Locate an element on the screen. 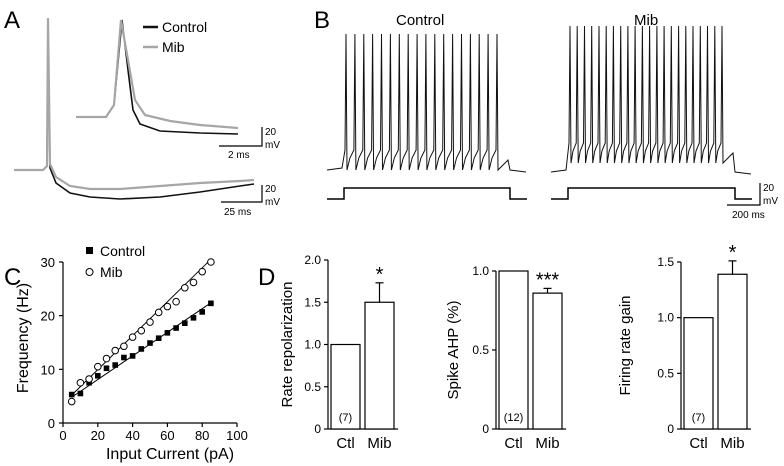  trace-a-main-mib is located at coordinates (134, 104).